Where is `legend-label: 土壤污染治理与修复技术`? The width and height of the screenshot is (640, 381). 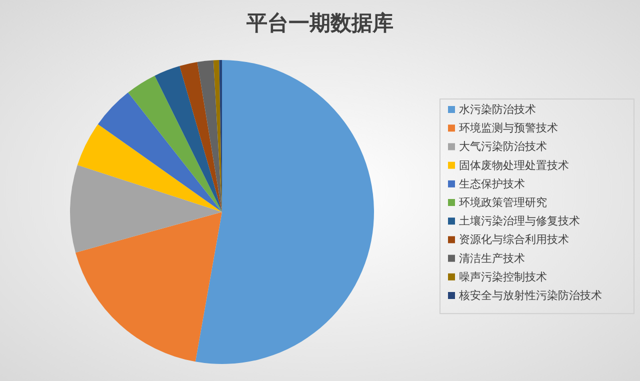 legend-label: 土壤污染治理与修复技术 is located at coordinates (519, 221).